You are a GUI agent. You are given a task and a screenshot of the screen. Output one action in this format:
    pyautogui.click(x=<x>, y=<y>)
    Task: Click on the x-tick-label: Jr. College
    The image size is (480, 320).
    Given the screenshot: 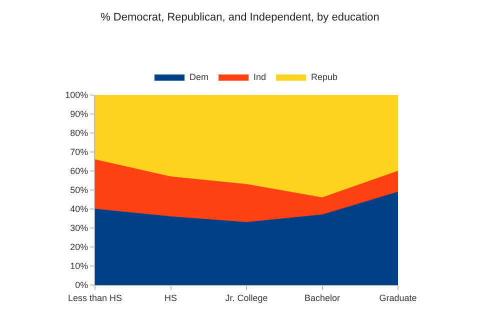 What is the action you would take?
    pyautogui.click(x=246, y=297)
    